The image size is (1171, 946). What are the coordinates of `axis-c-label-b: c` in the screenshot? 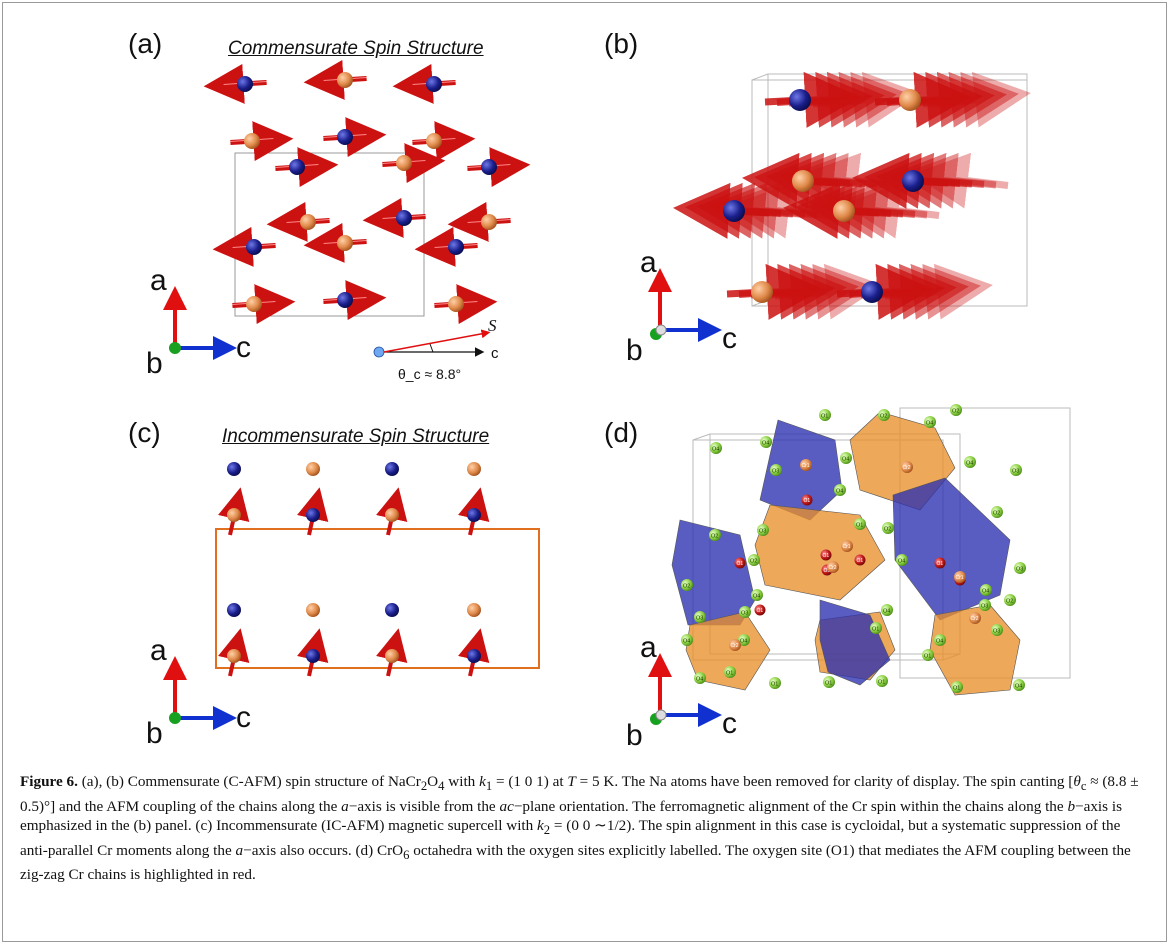 It's located at (729, 338).